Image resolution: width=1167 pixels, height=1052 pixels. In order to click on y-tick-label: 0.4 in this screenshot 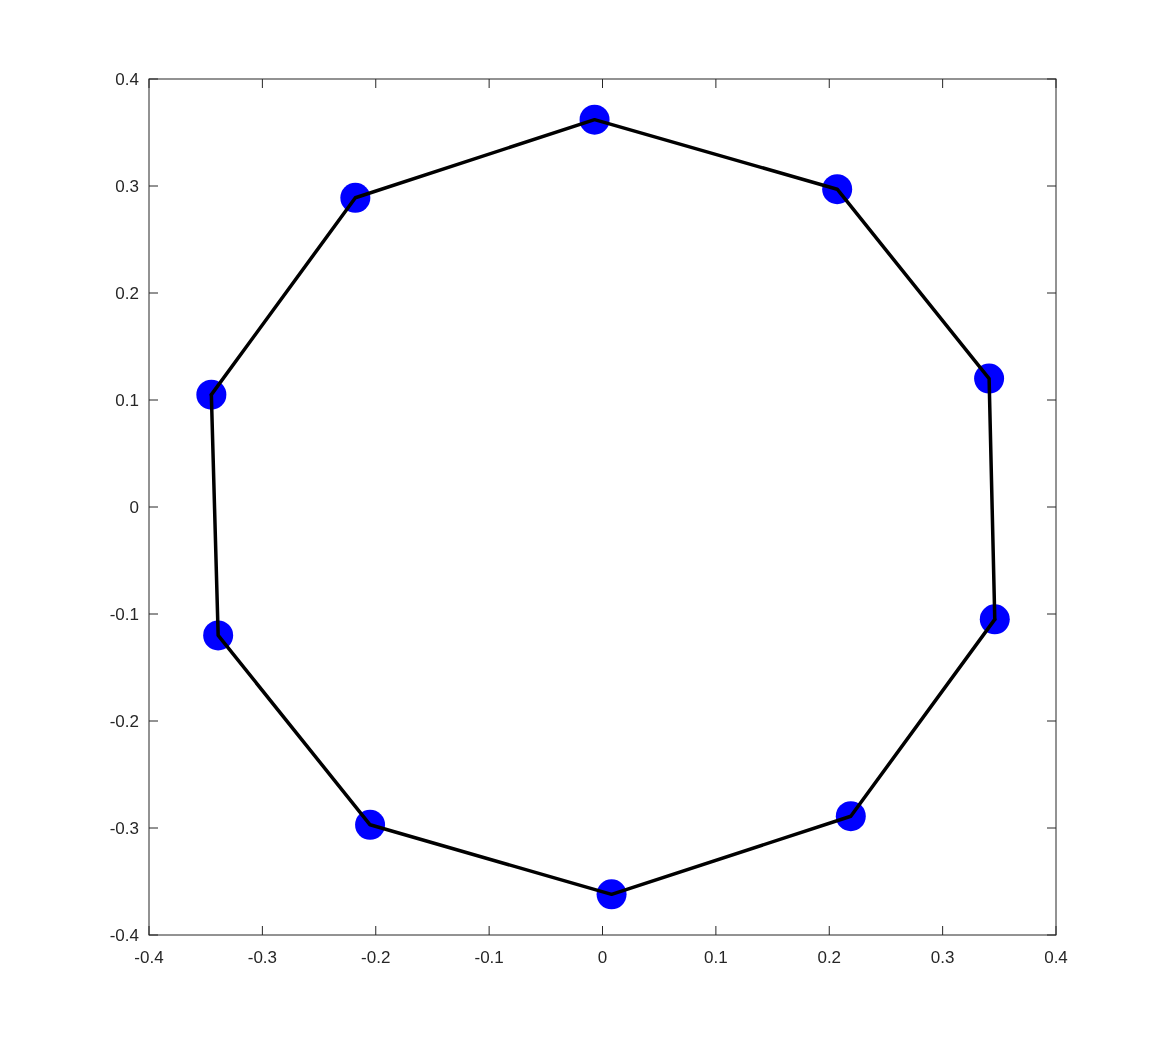, I will do `click(127, 79)`.